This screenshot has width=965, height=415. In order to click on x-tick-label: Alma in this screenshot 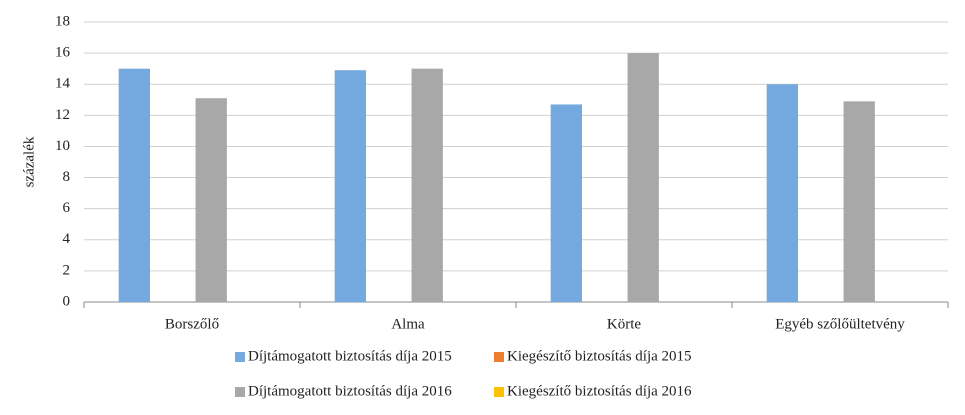, I will do `click(408, 324)`.